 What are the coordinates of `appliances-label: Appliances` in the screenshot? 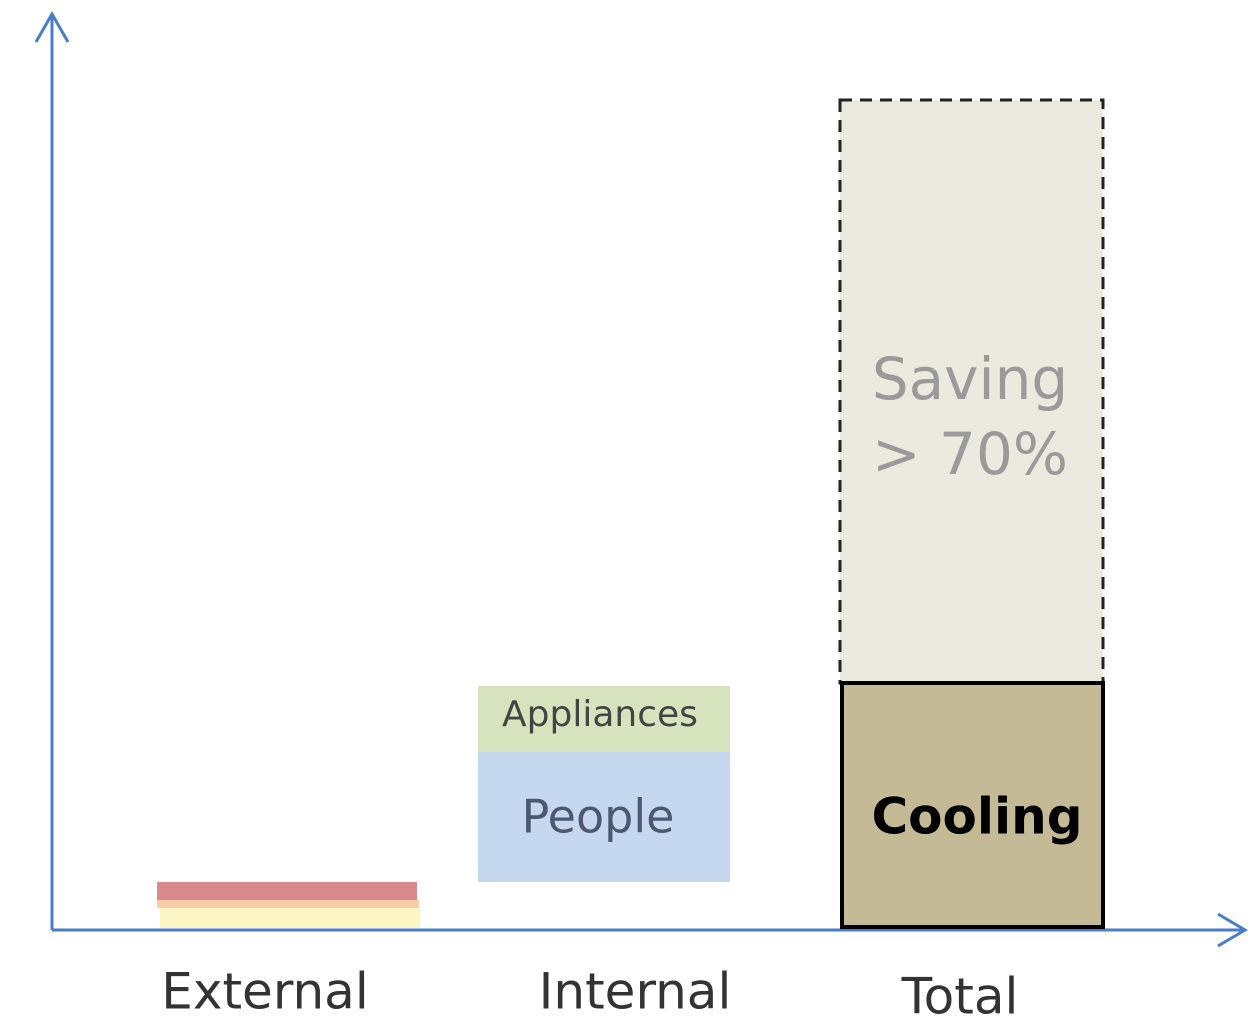 It's located at (600, 714).